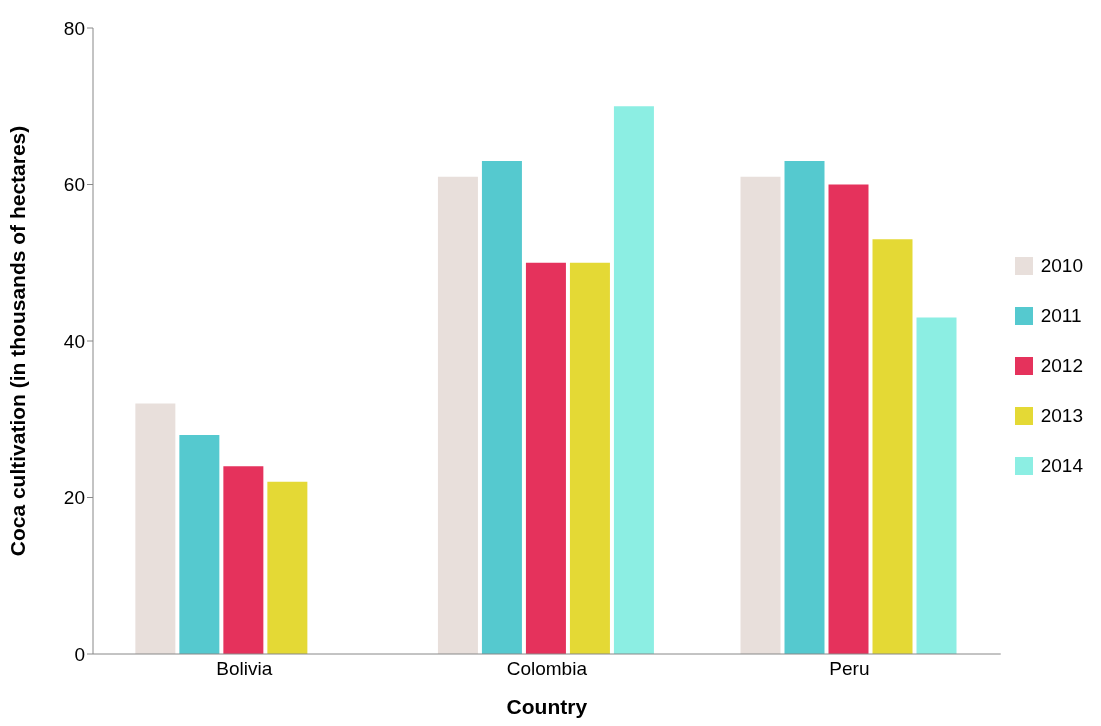 This screenshot has height=726, width=1101. What do you see at coordinates (74, 185) in the screenshot?
I see `y-tick-label: 60` at bounding box center [74, 185].